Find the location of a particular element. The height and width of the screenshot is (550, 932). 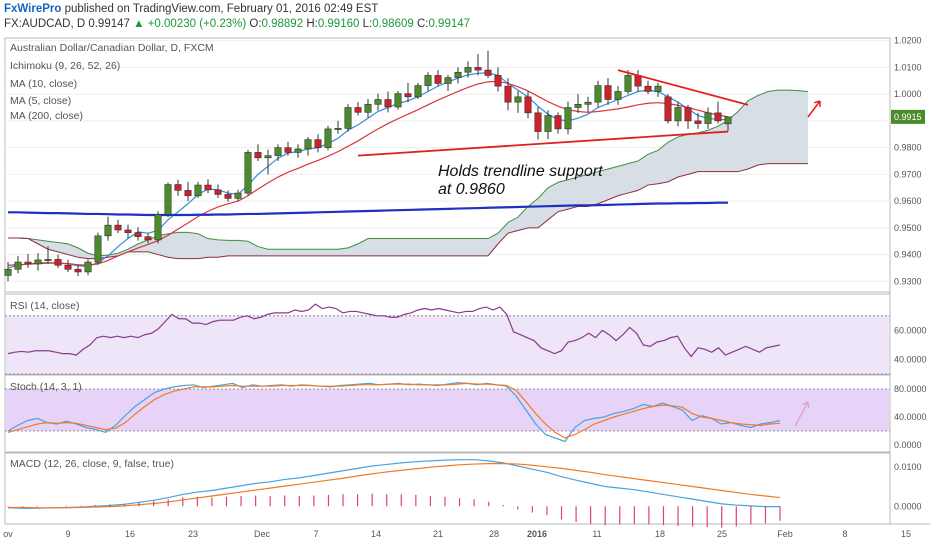

open-value: 0.98892 is located at coordinates (282, 24).